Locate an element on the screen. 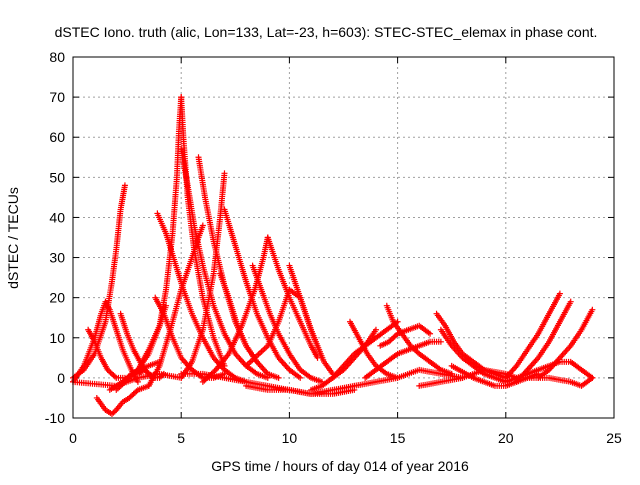 Image resolution: width=640 pixels, height=485 pixels. x-tick-label: 15 is located at coordinates (398, 438).